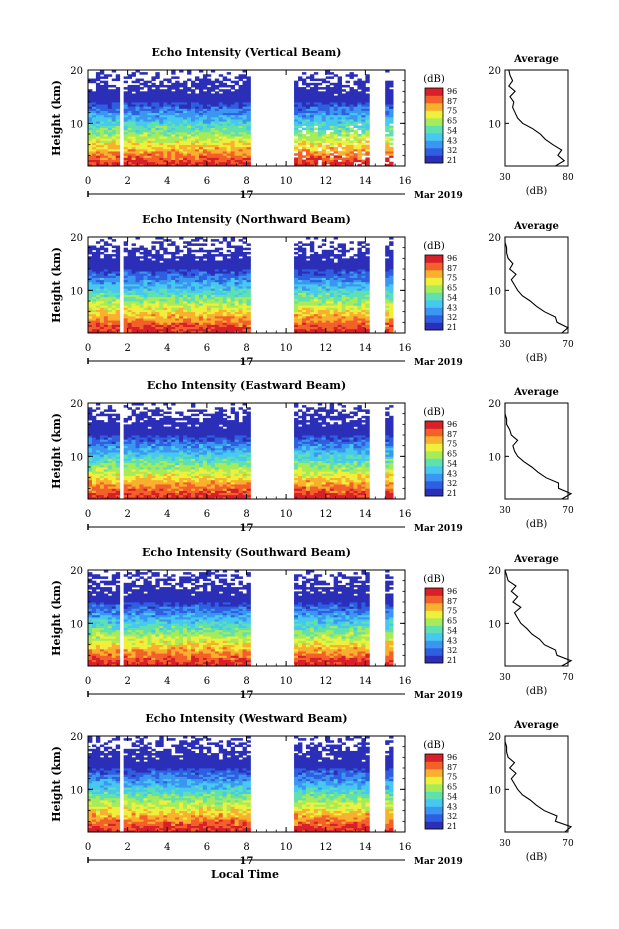 The width and height of the screenshot is (619, 929). I want to click on heatmap-cells, so click(241, 285).